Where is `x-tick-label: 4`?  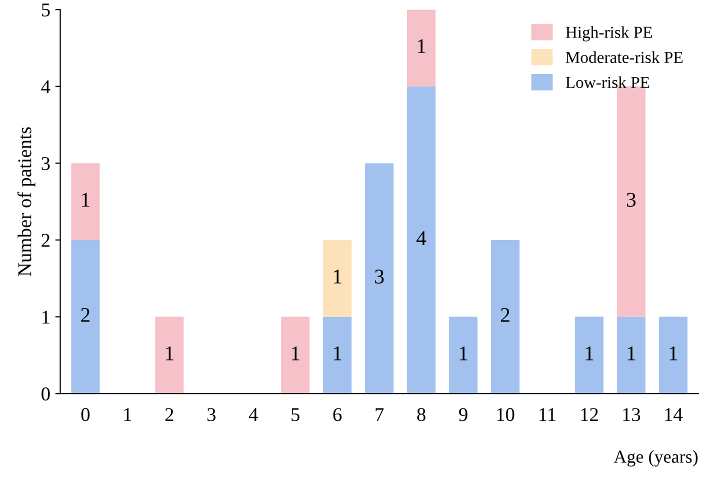
x-tick-label: 4 is located at coordinates (253, 414).